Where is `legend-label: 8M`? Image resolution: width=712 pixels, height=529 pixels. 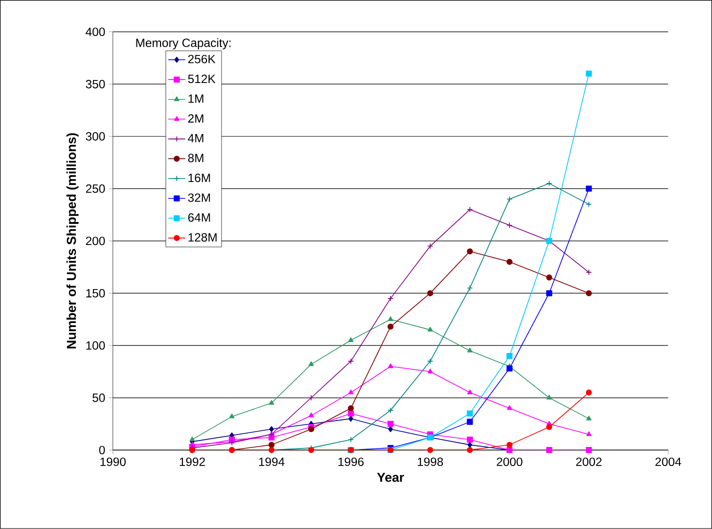
legend-label: 8M is located at coordinates (196, 158).